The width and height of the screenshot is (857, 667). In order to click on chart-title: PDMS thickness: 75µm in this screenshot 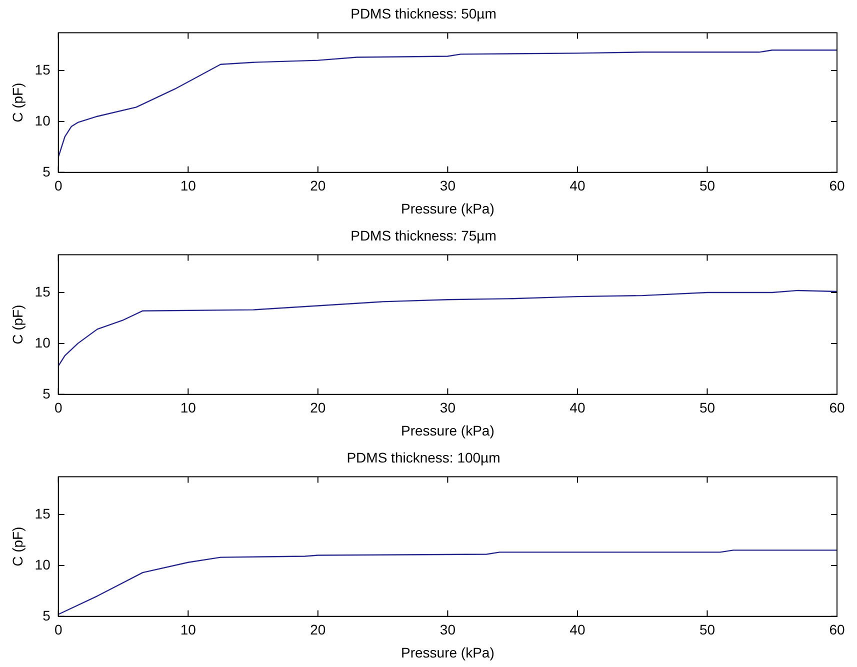, I will do `click(423, 235)`.